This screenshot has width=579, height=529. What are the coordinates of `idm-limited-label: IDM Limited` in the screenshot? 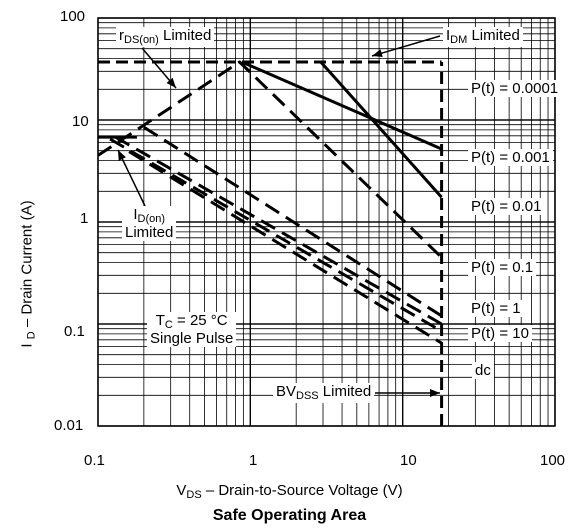 It's located at (483, 37).